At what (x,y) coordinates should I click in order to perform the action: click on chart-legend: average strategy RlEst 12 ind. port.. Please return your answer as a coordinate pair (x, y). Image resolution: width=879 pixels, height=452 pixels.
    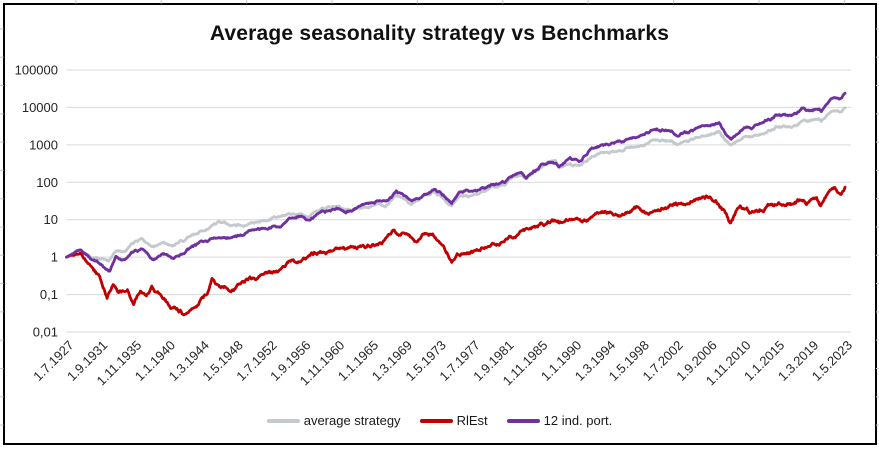
    Looking at the image, I should click on (439, 420).